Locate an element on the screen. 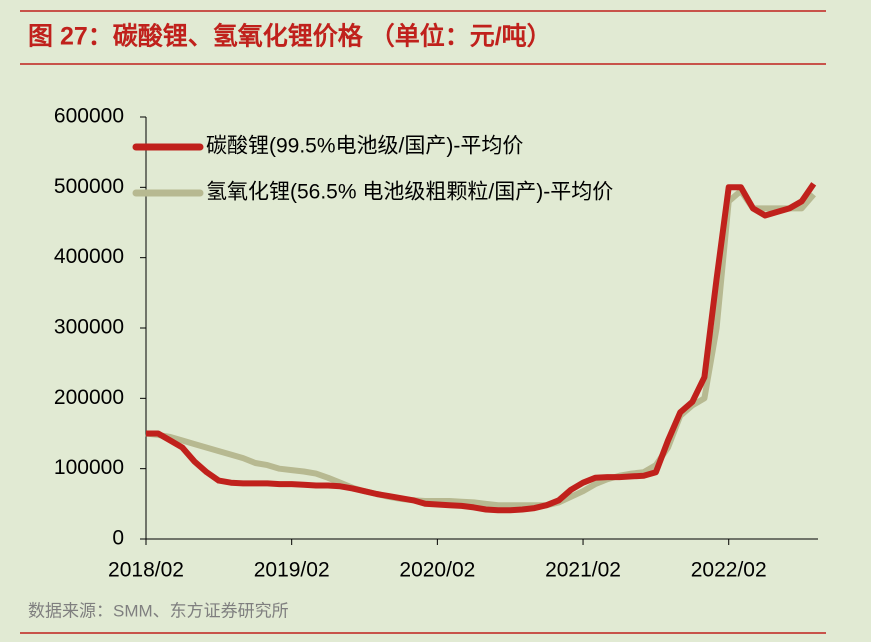  x-tick-label: 2018/02 is located at coordinates (146, 570).